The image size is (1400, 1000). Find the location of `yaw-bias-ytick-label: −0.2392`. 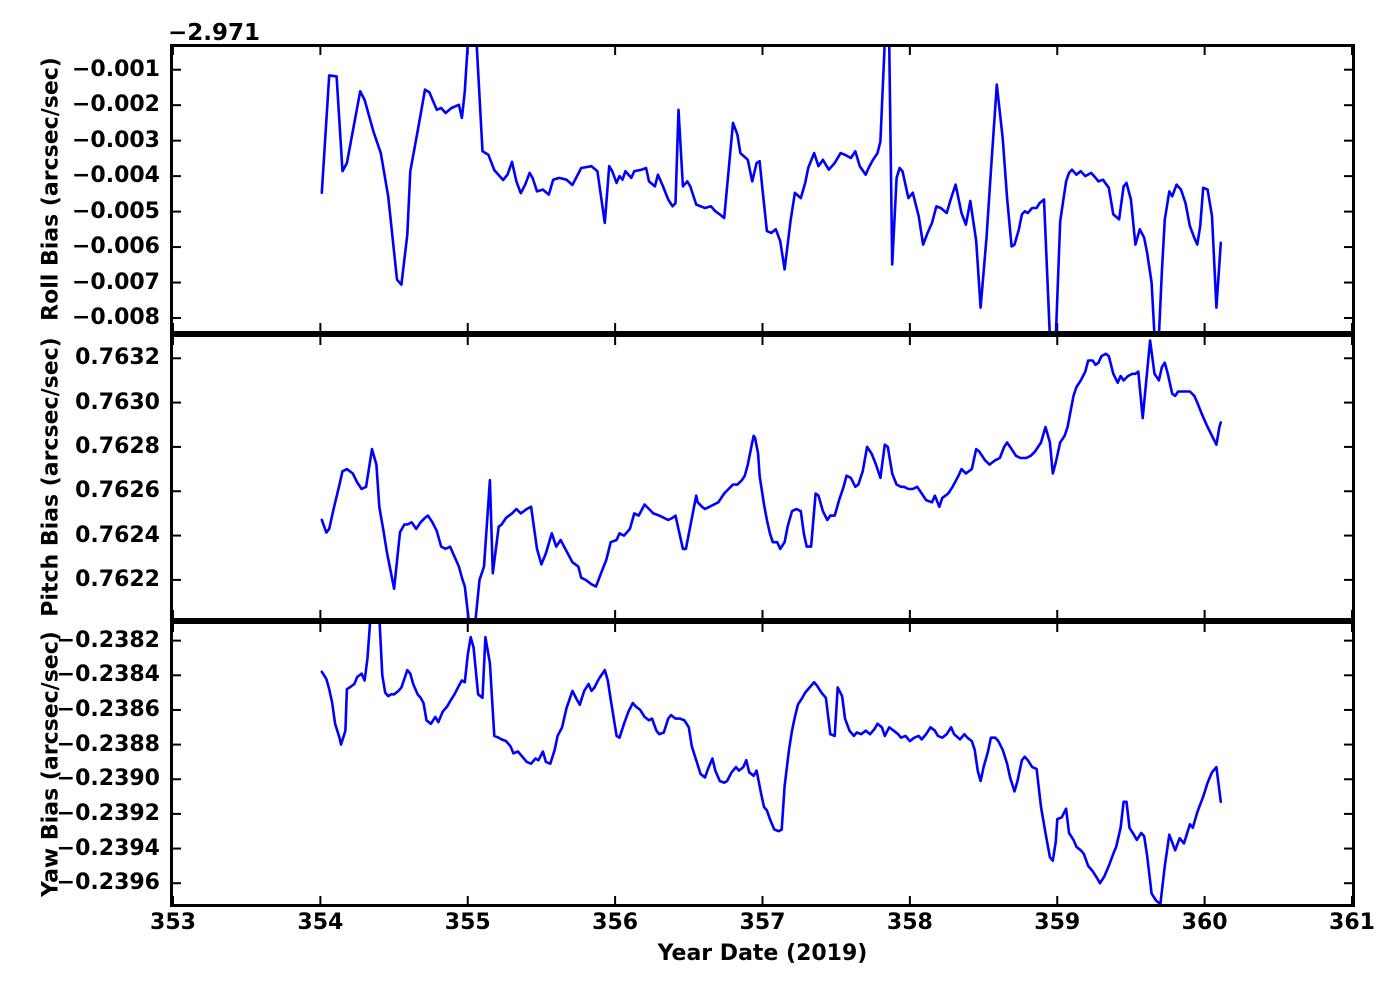

yaw-bias-ytick-label: −0.2392 is located at coordinates (108, 813).